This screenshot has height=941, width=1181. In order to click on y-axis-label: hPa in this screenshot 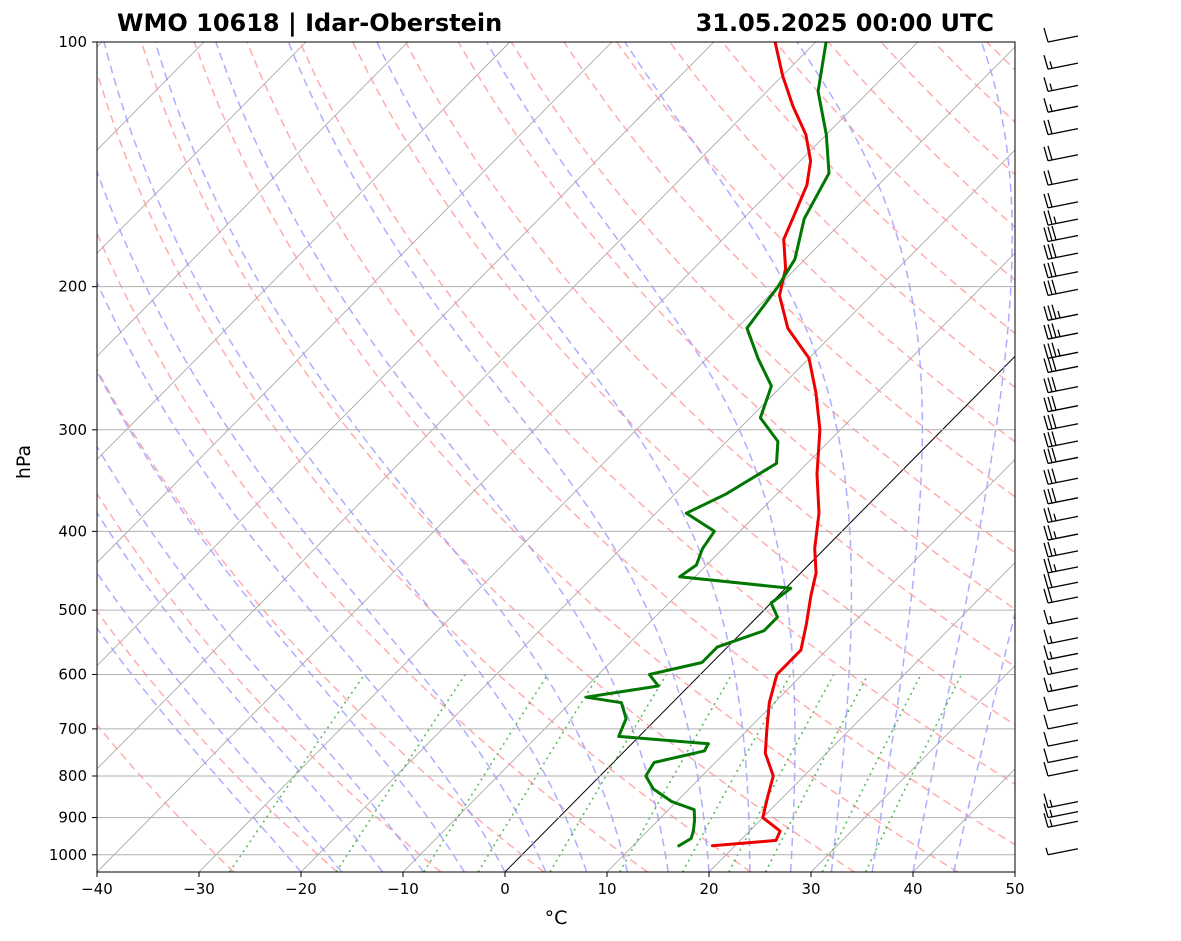, I will do `click(24, 462)`.